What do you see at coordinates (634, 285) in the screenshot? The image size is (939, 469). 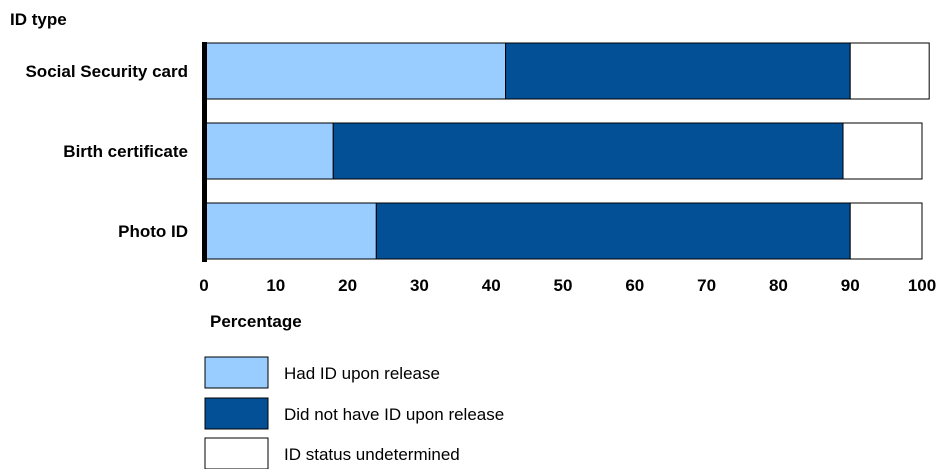 I see `x-tick-label: 60` at bounding box center [634, 285].